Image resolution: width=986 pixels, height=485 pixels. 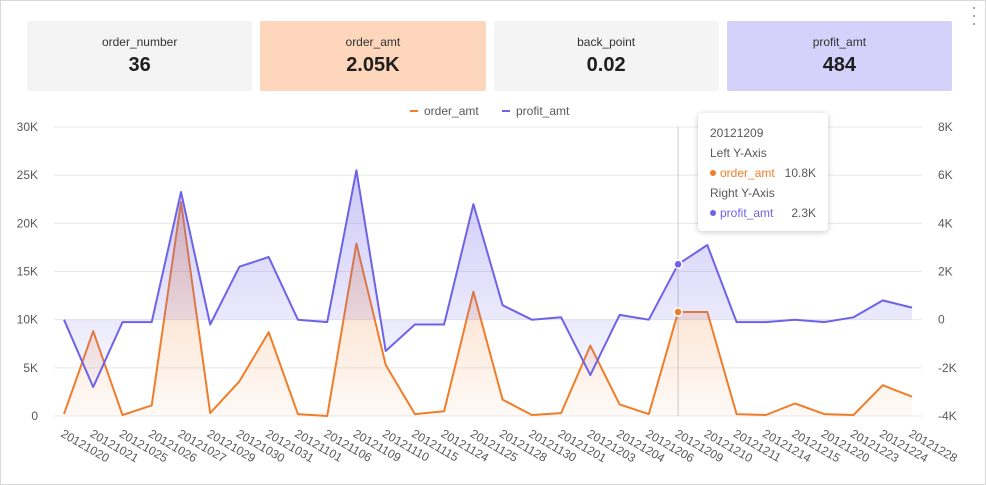 What do you see at coordinates (947, 416) in the screenshot?
I see `y-right-tick-label: -4K` at bounding box center [947, 416].